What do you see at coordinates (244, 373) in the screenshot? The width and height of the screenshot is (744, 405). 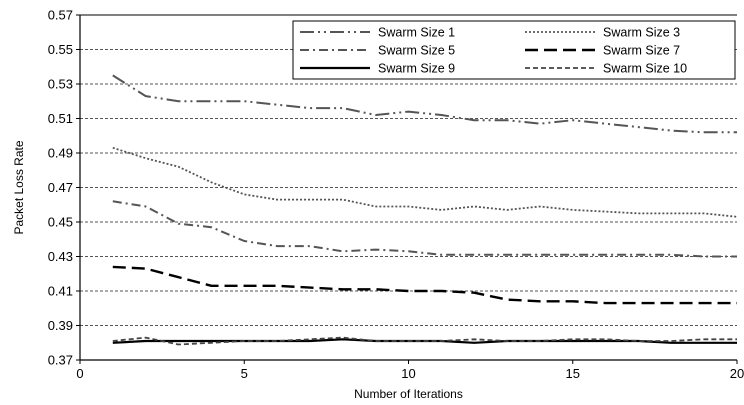 I see `x-tick-label: 5` at bounding box center [244, 373].